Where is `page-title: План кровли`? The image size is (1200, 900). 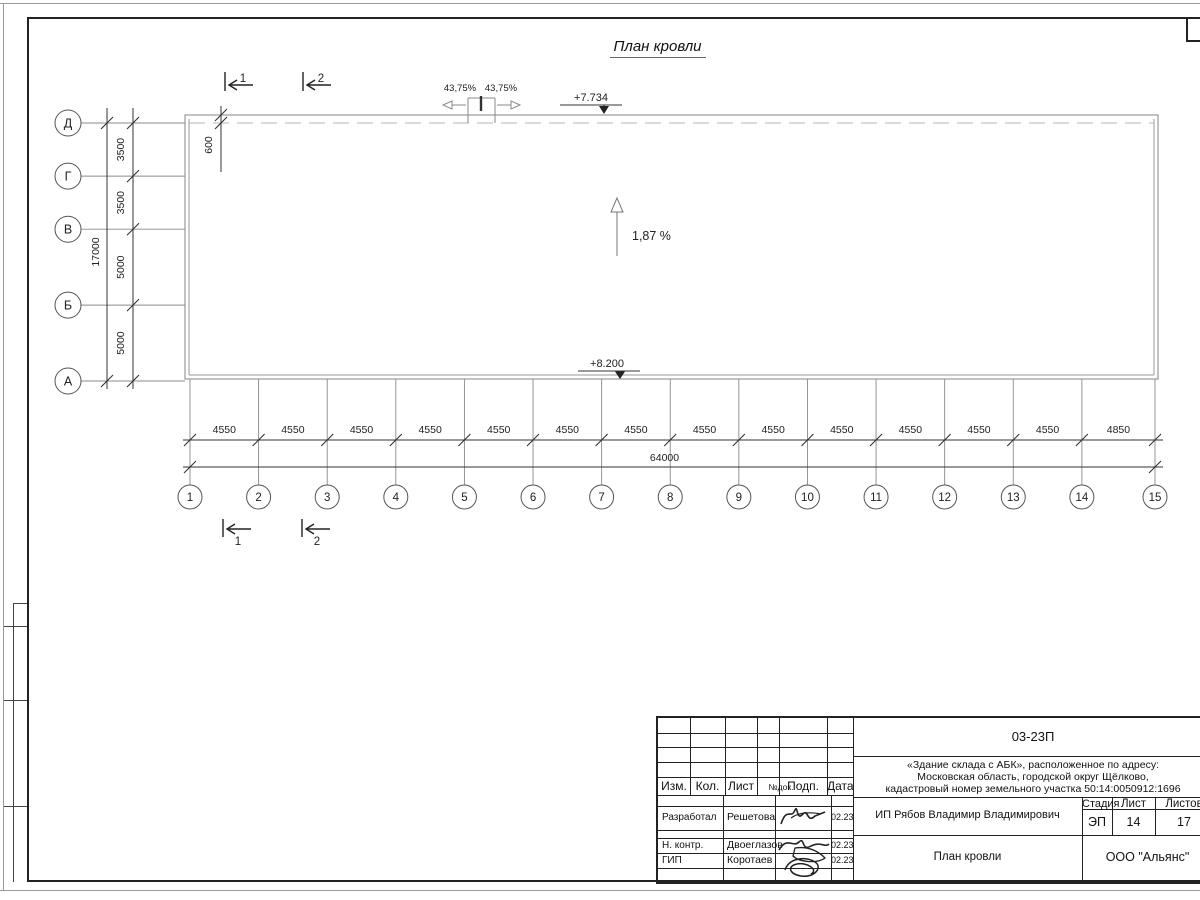 page-title: План кровли is located at coordinates (657, 48).